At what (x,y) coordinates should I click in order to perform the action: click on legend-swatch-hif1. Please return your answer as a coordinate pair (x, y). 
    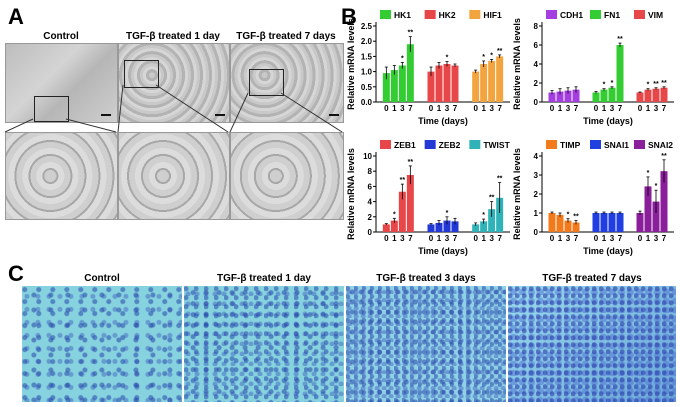
    Looking at the image, I should click on (475, 14).